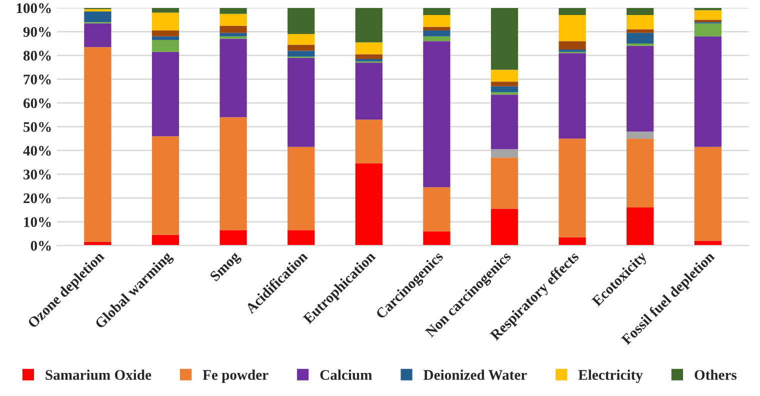 The image size is (760, 396). What do you see at coordinates (475, 375) in the screenshot?
I see `legend-label: Deionized Water` at bounding box center [475, 375].